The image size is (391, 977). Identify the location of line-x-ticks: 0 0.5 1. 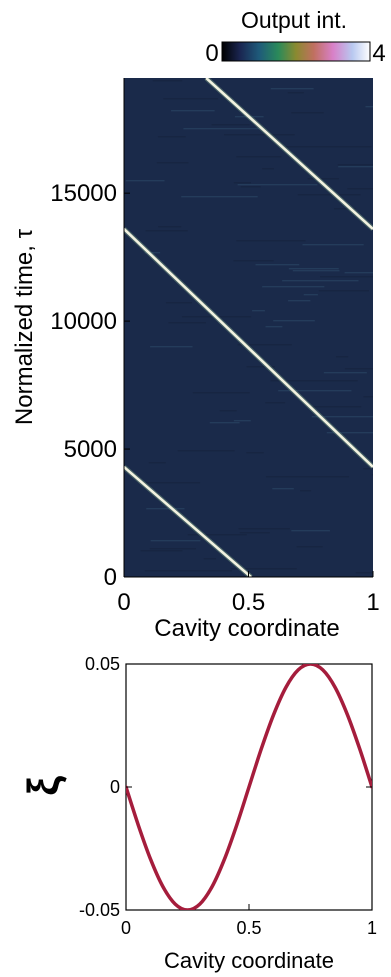
(249, 921).